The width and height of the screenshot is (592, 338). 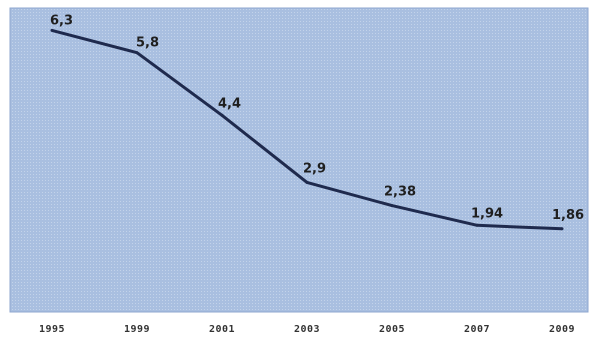 I want to click on x-axis-ticks: 1995 1999 2001 2003 2005 2007 2009, so click(x=307, y=329).